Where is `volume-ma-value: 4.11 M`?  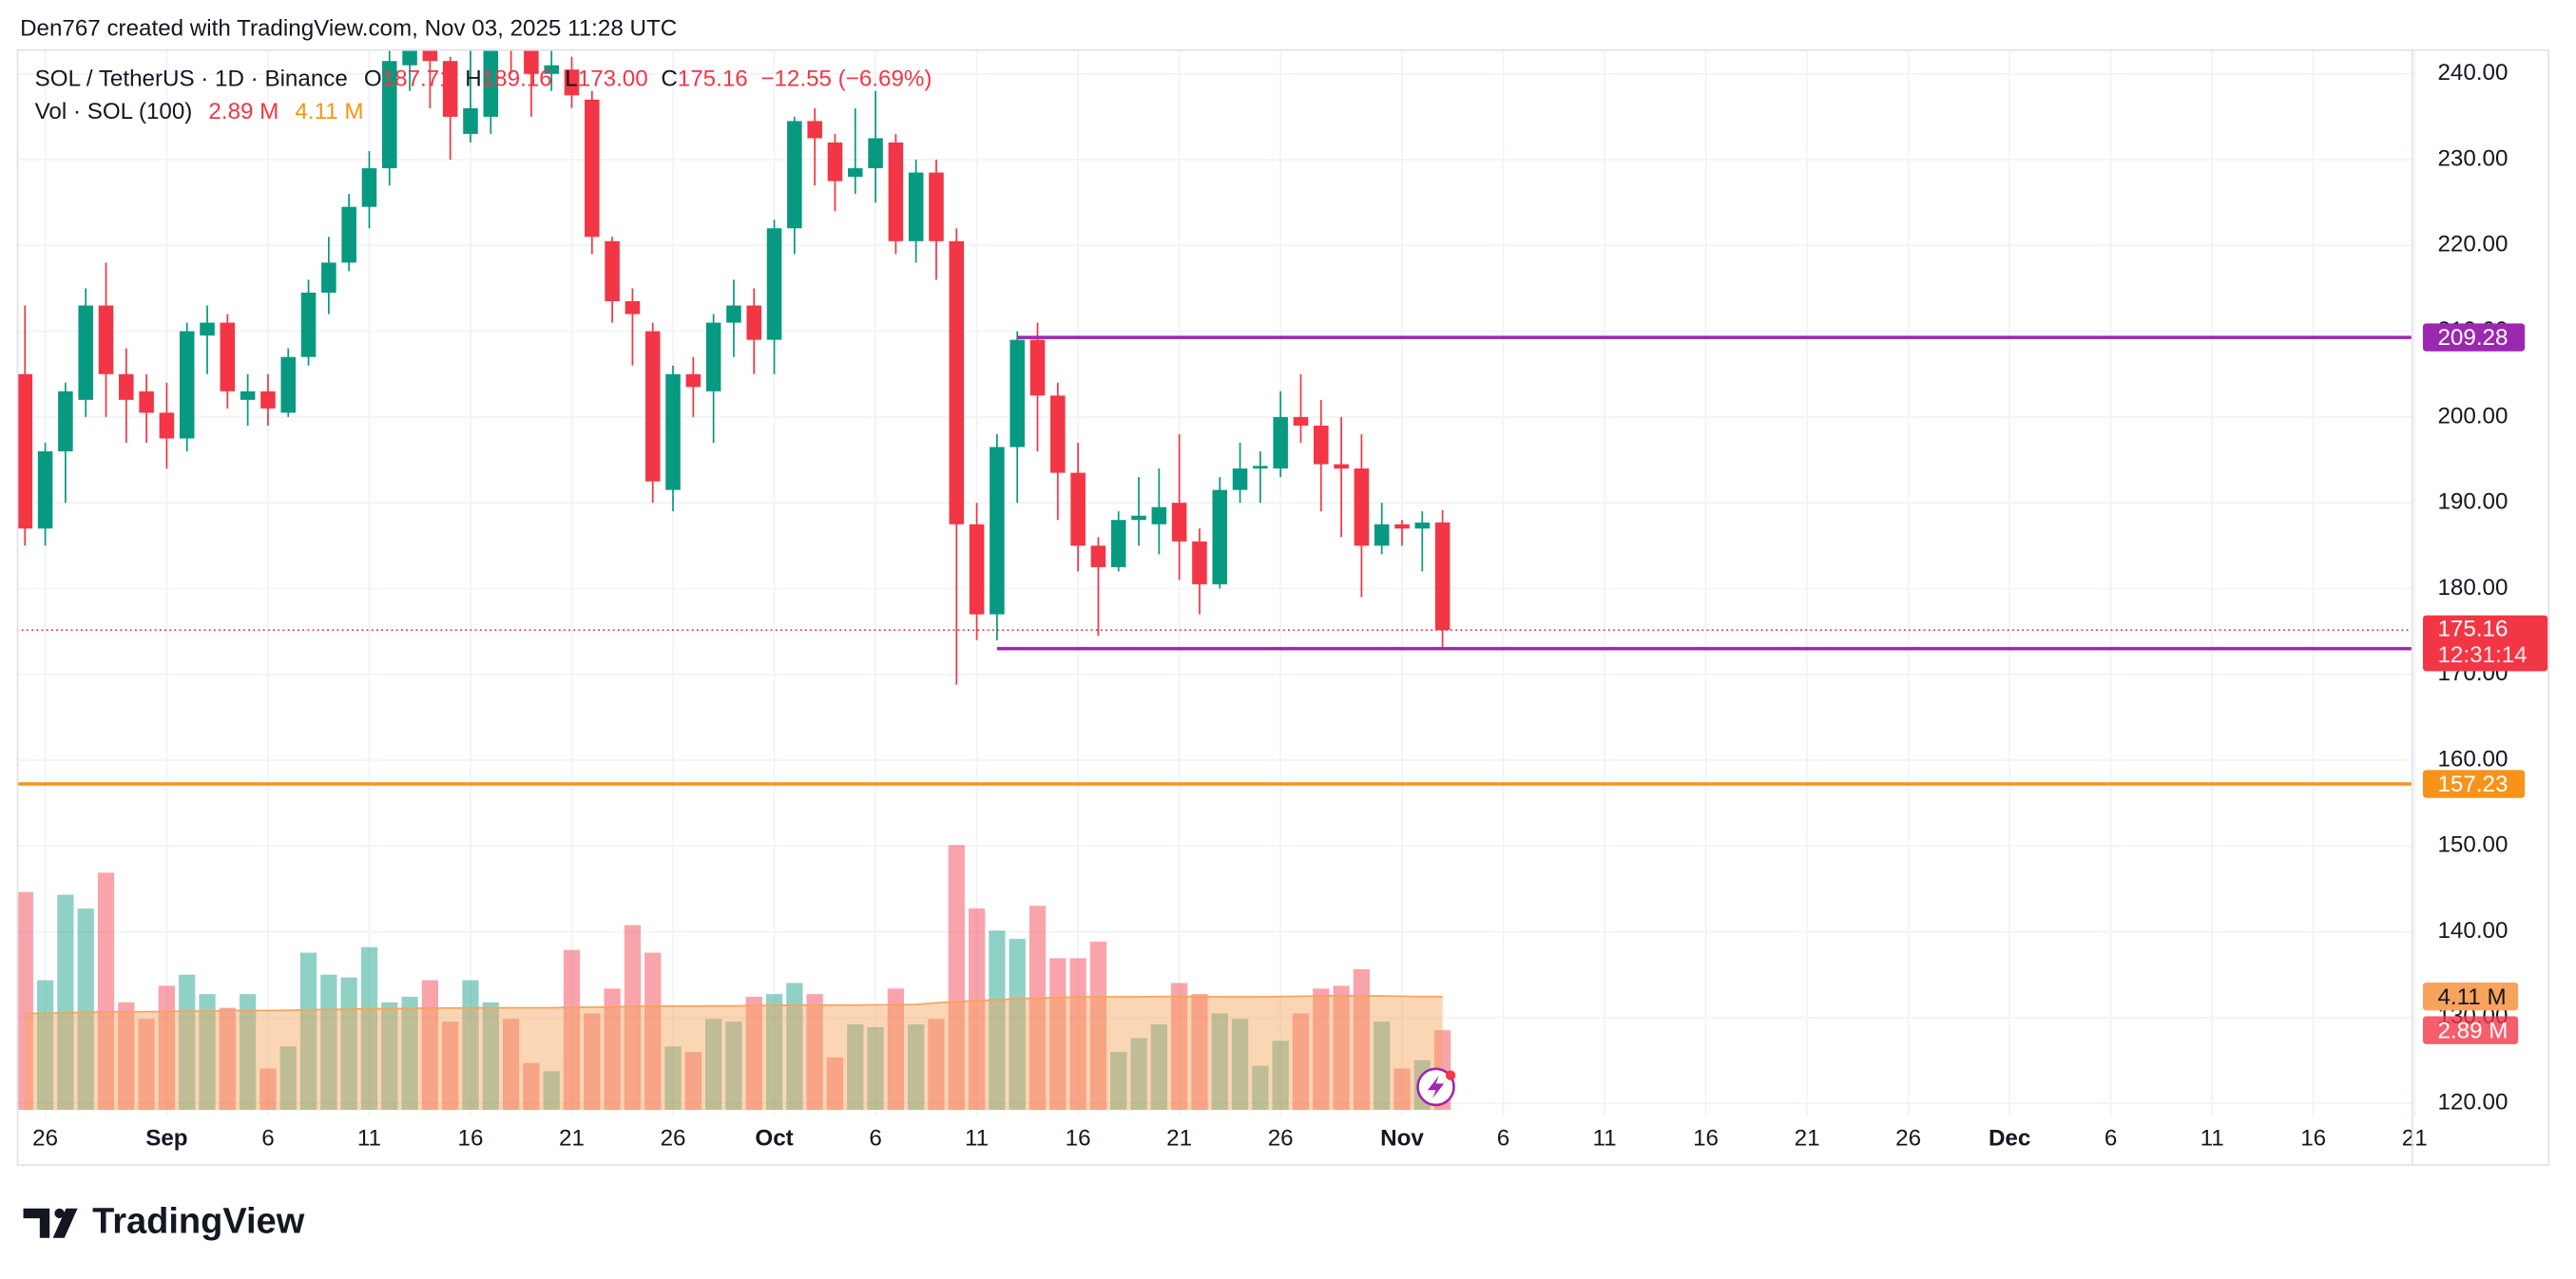 volume-ma-value: 4.11 M is located at coordinates (329, 113).